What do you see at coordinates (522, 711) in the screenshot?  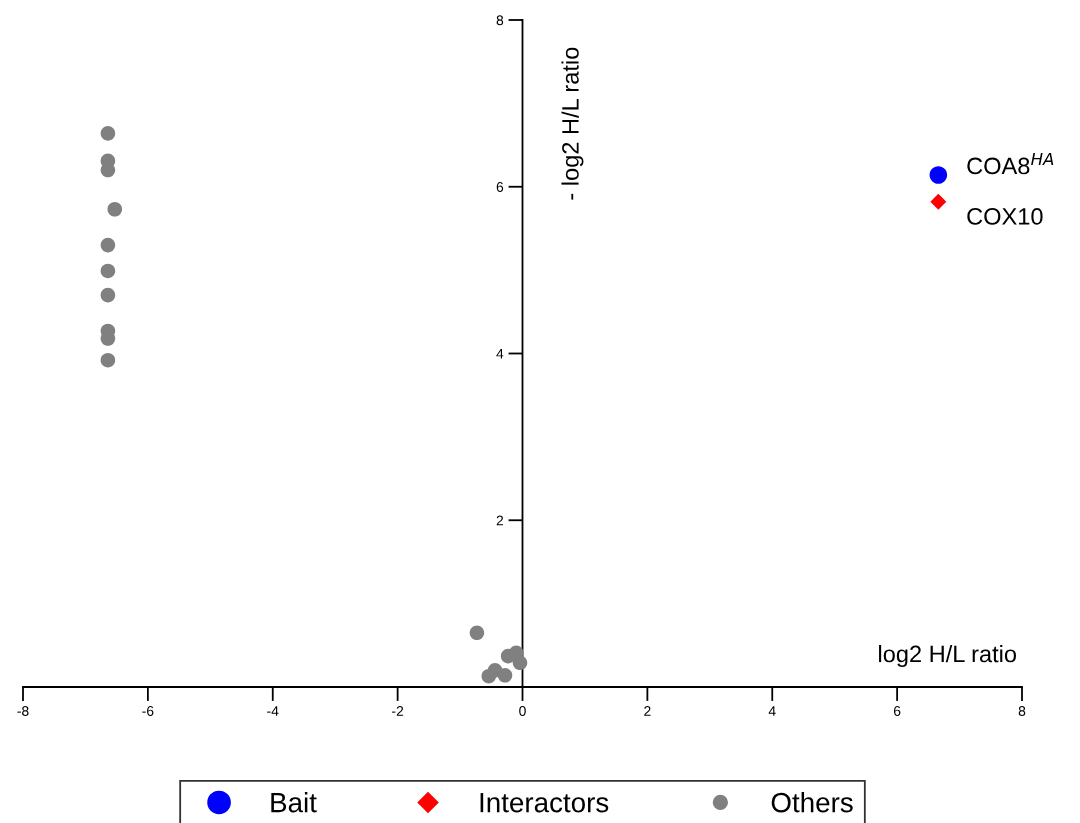 I see `x-tick-label: 0` at bounding box center [522, 711].